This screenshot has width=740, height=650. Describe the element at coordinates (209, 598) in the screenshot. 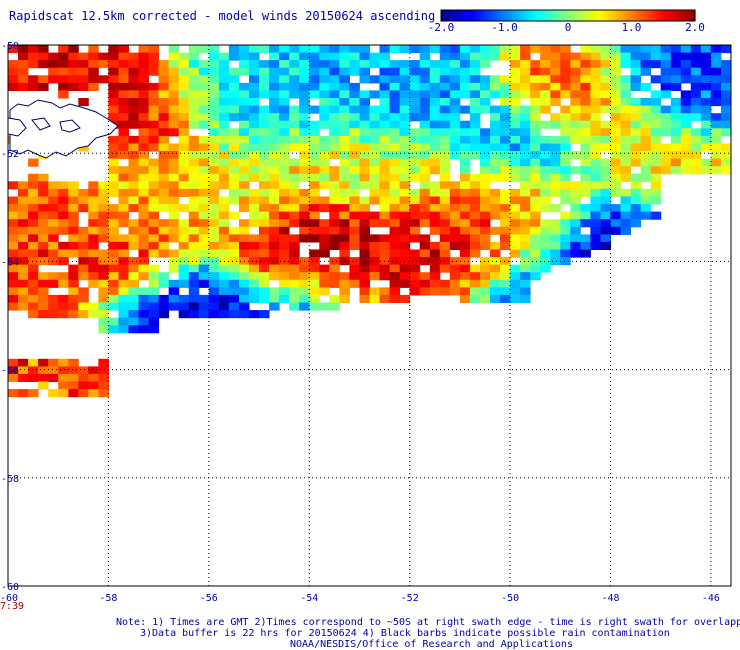

I see `longitude-tick-label: -56` at that location.